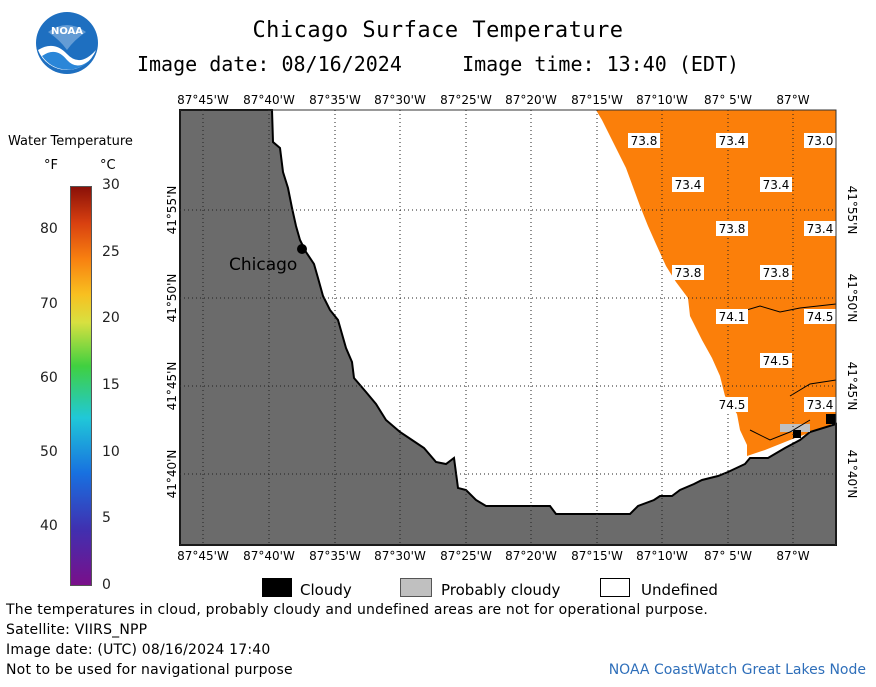  What do you see at coordinates (67, 43) in the screenshot?
I see `noaa-logo-icon: NOAA` at bounding box center [67, 43].